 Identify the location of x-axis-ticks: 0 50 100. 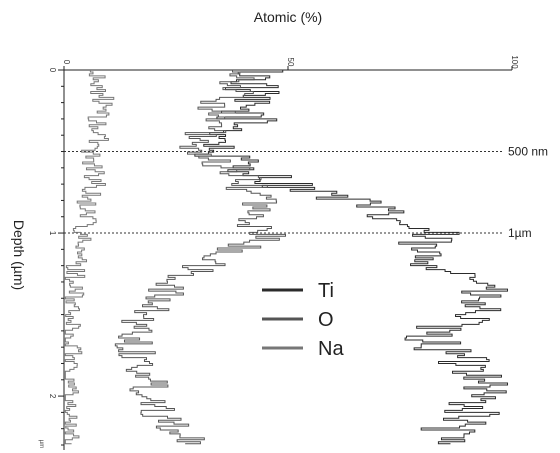
(290, 62).